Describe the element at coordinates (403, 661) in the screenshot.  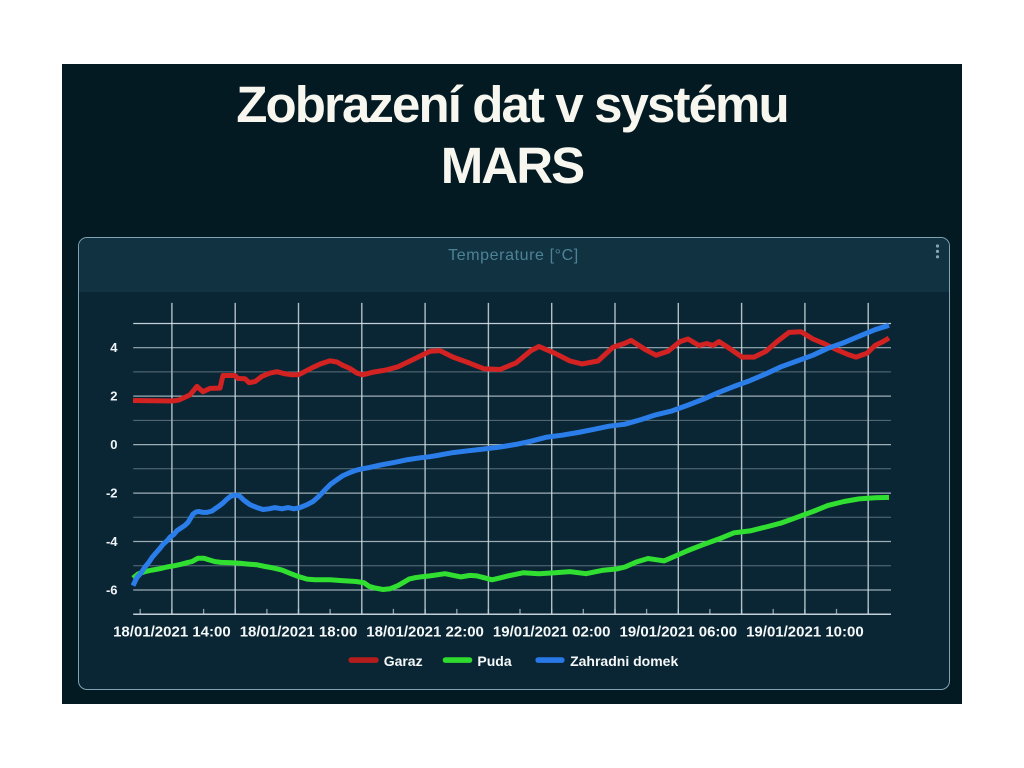
I see `svg-text: Garaz` at that location.